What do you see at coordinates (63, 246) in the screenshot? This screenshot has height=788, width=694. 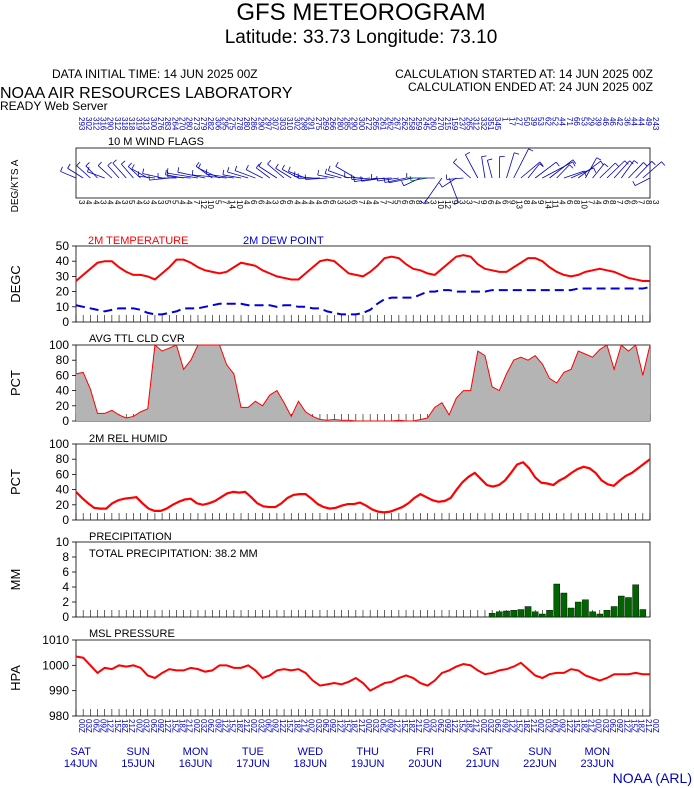 I see `temperature-panel-y-tick-label: 50` at bounding box center [63, 246].